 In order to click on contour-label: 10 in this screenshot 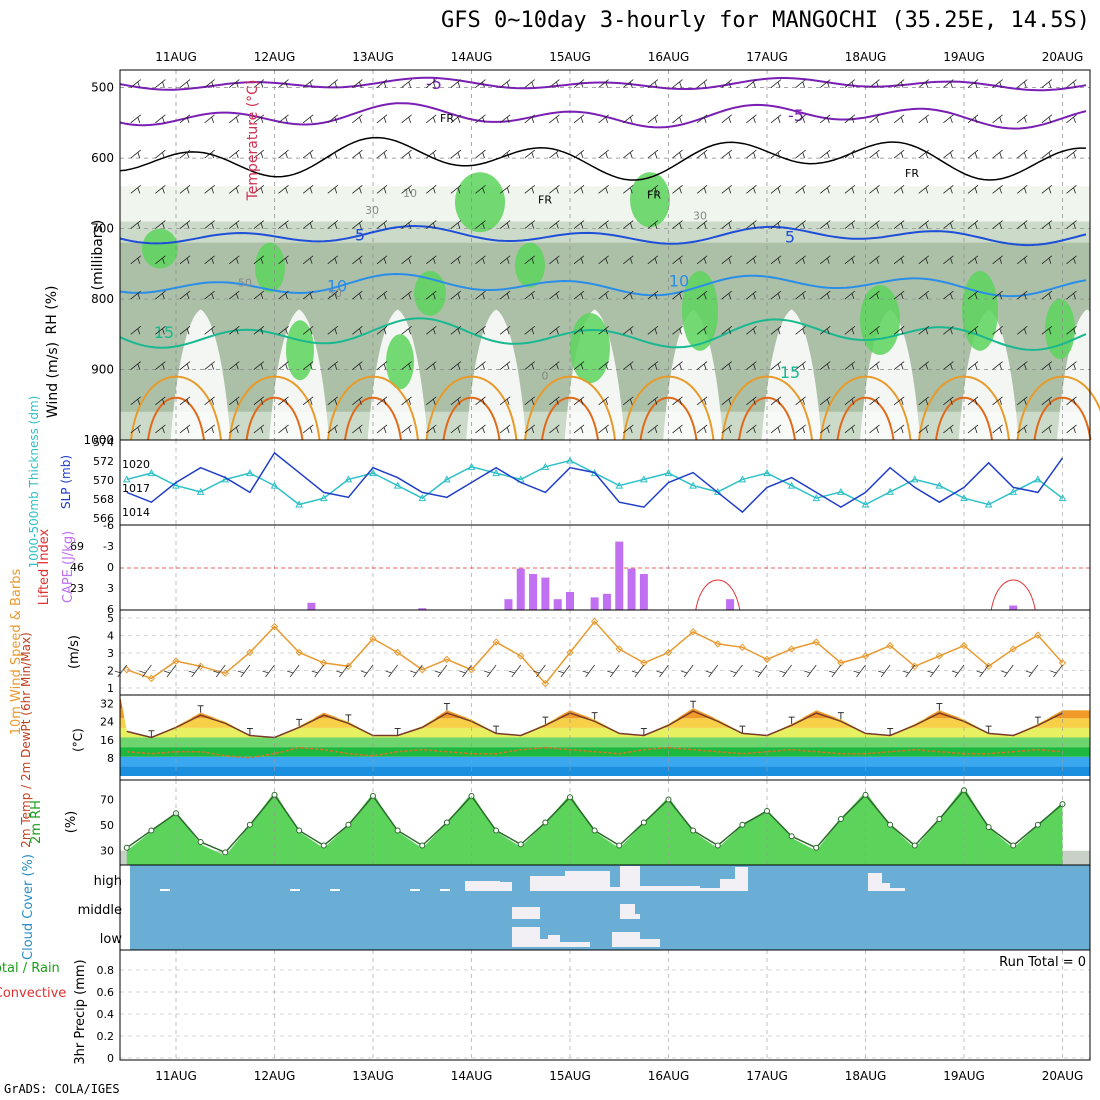, I will do `click(410, 193)`.